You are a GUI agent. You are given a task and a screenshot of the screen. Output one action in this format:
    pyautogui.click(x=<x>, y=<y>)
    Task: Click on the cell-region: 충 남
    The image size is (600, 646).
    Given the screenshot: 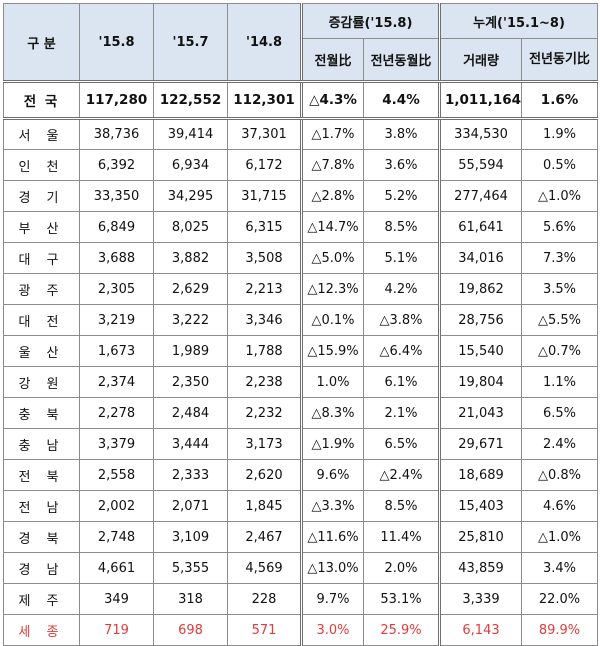 What is the action you would take?
    pyautogui.click(x=41, y=444)
    